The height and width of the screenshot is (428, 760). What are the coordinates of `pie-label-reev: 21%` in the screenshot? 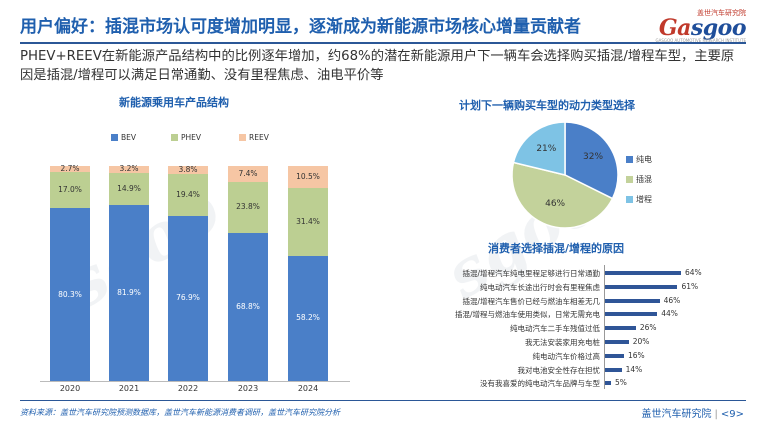 It's located at (546, 149).